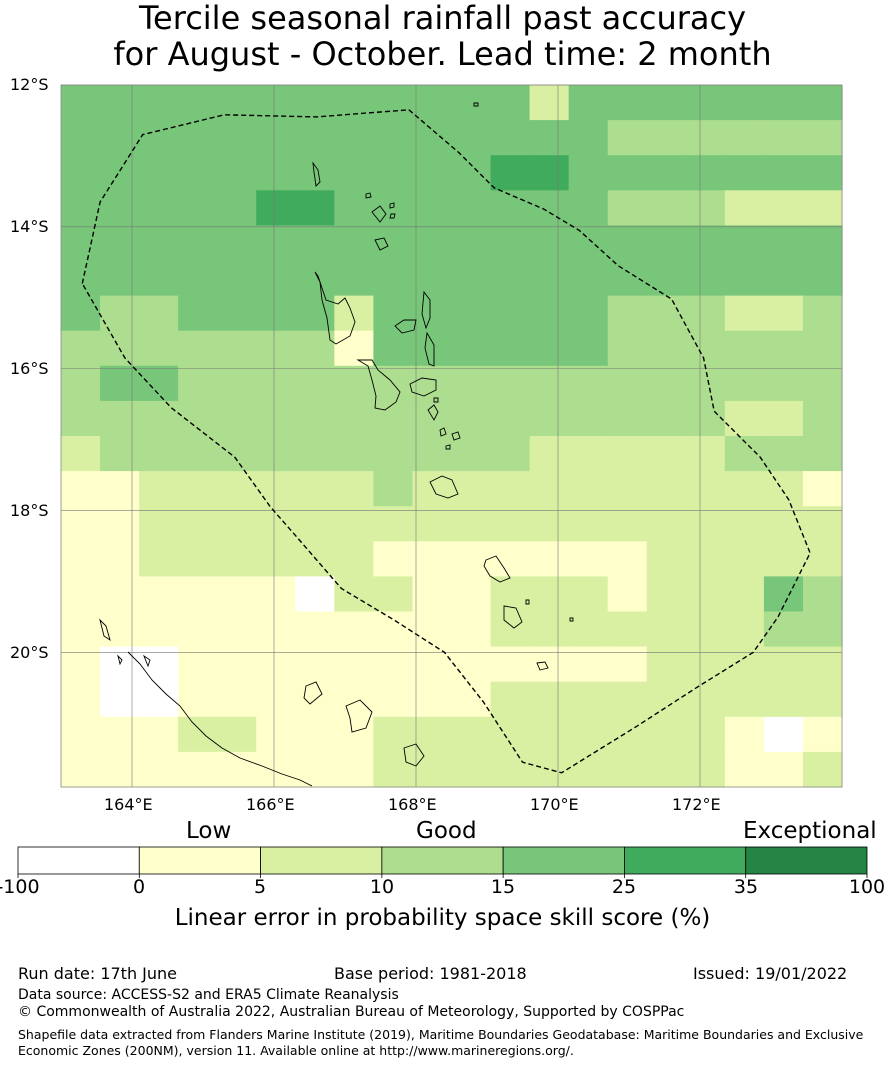 This screenshot has width=885, height=1065. I want to click on island-lifou, so click(359, 716).